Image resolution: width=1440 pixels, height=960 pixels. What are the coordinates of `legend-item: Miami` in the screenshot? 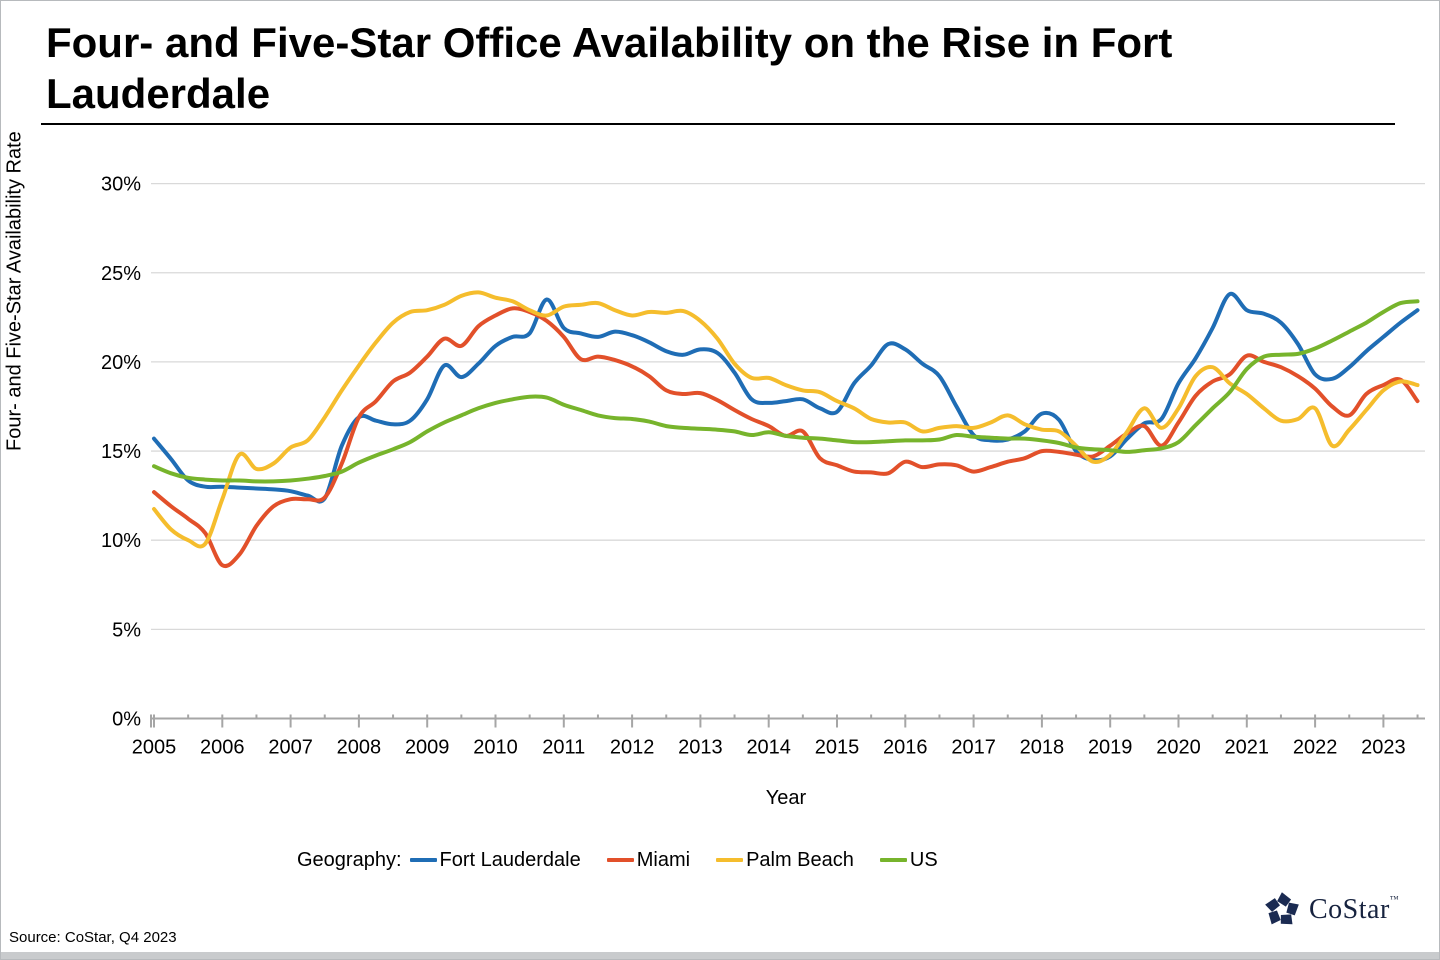 It's located at (648, 860).